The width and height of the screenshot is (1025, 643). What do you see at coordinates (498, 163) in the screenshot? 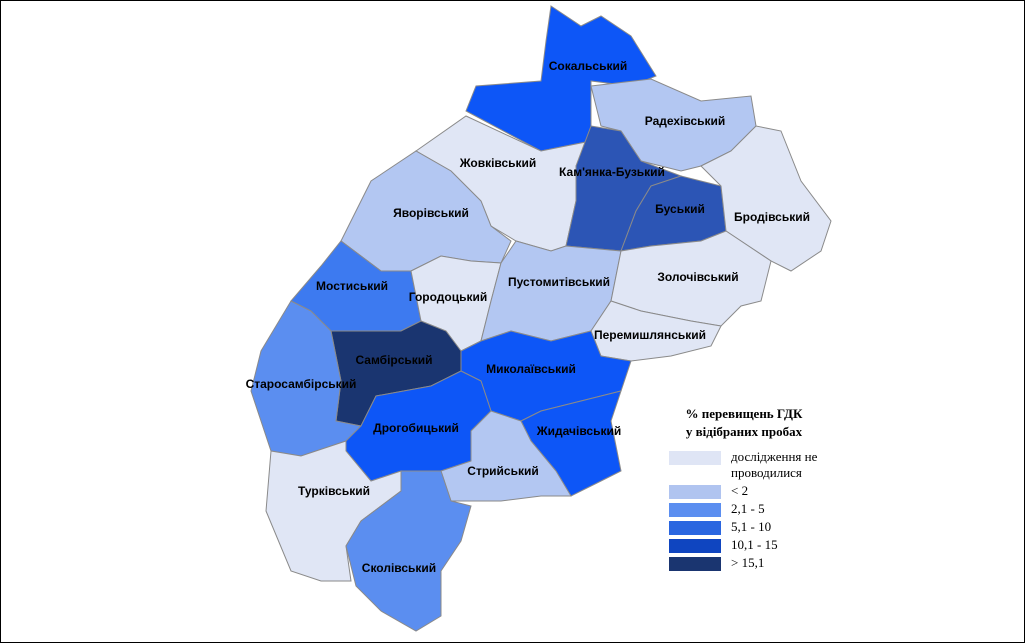
I see `region-label: Жовківський` at bounding box center [498, 163].